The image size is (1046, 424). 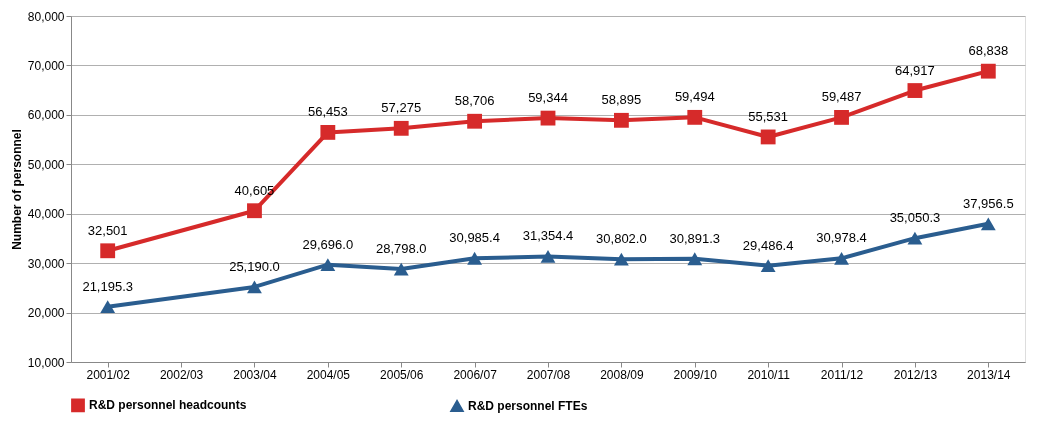 What do you see at coordinates (695, 238) in the screenshot?
I see `data-label: 30,891.3` at bounding box center [695, 238].